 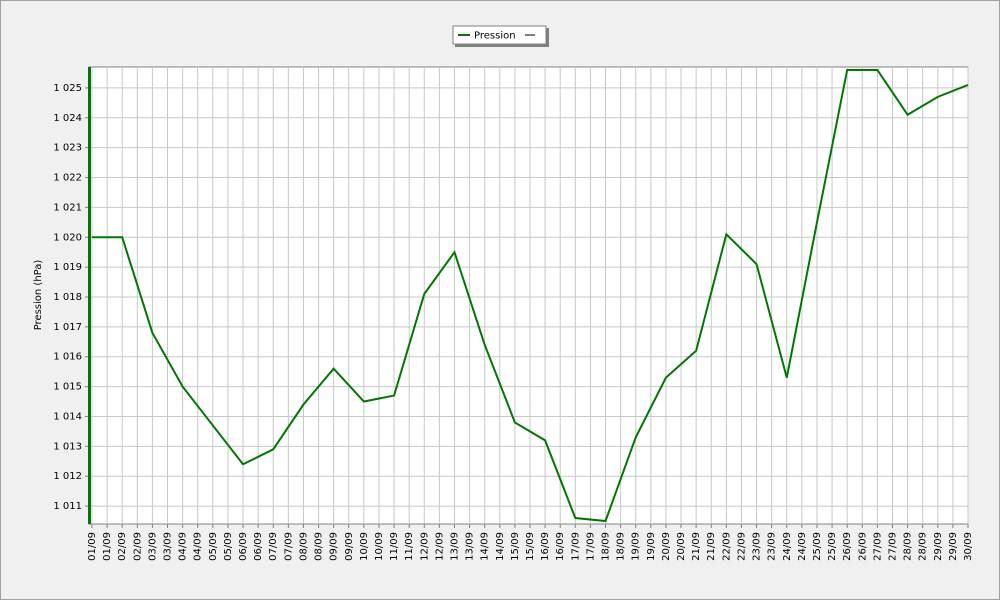 What do you see at coordinates (67, 148) in the screenshot?
I see `y-tick-label: 1 023` at bounding box center [67, 148].